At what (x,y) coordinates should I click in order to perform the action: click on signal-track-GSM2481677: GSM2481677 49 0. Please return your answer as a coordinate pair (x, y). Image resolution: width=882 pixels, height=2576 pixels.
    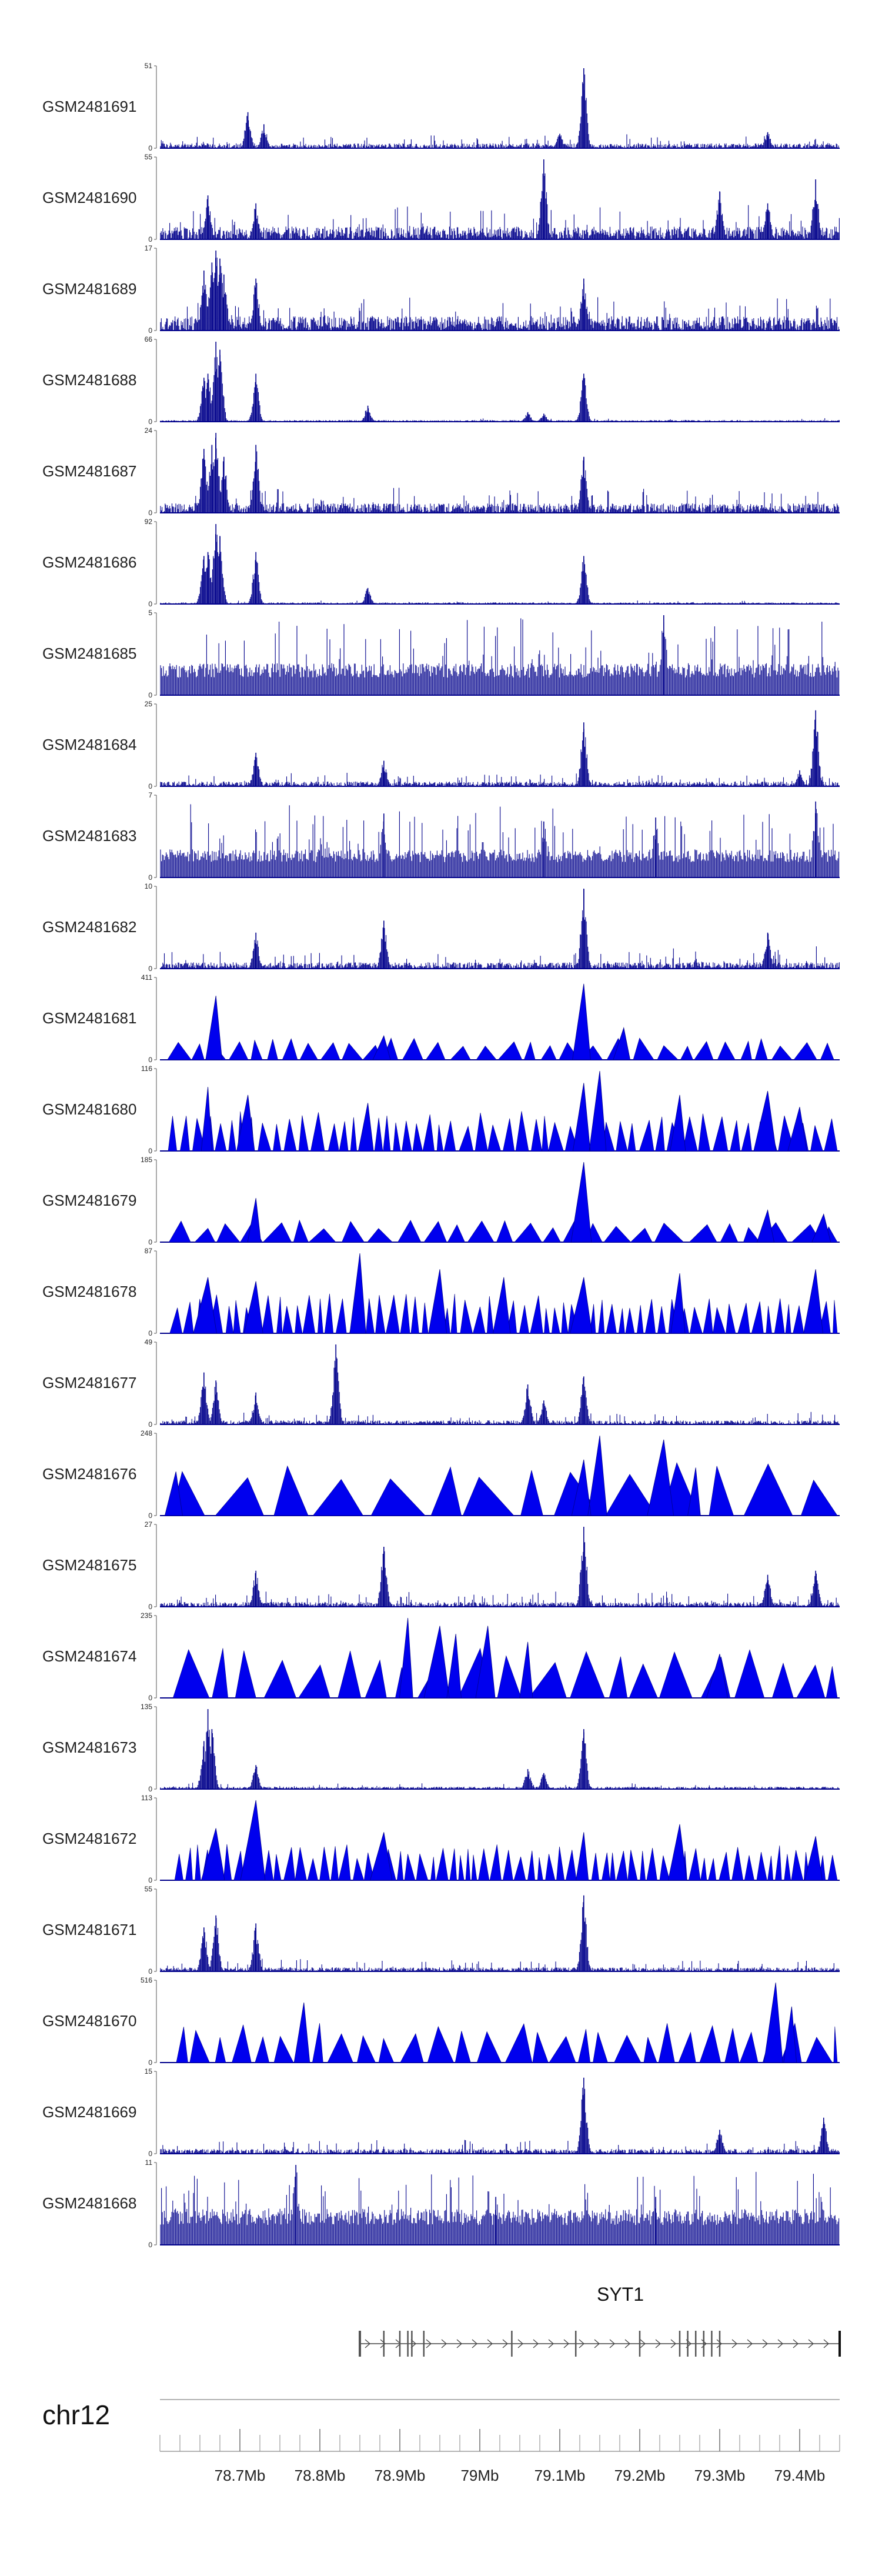
    Looking at the image, I should click on (441, 1383).